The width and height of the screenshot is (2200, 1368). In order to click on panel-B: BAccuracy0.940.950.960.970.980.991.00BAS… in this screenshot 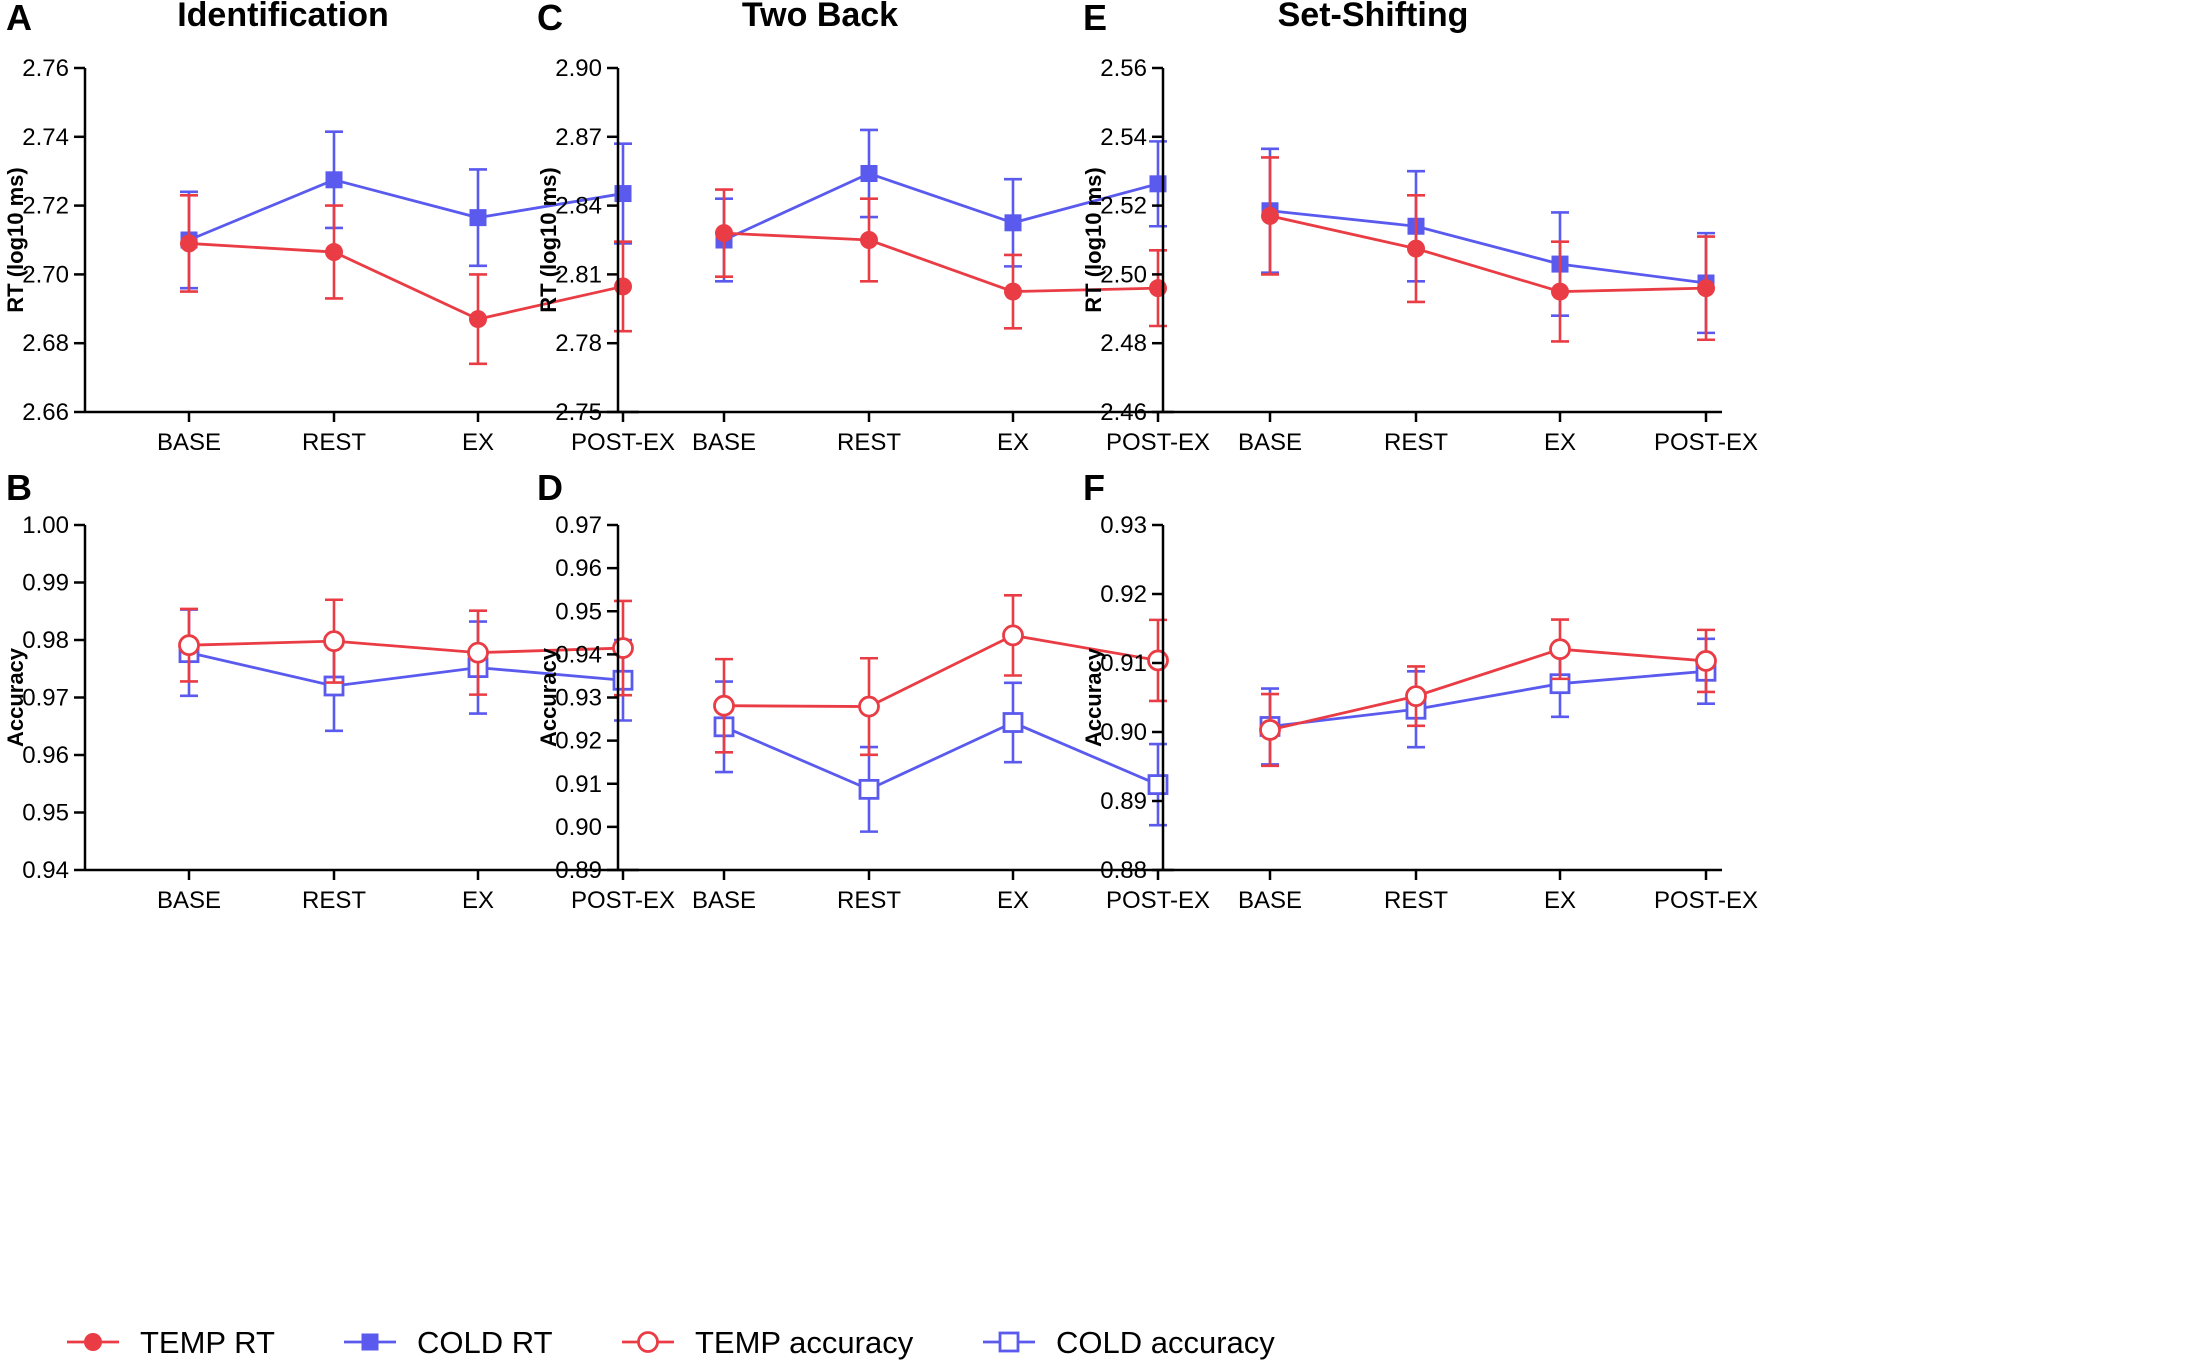, I will do `click(339, 690)`.